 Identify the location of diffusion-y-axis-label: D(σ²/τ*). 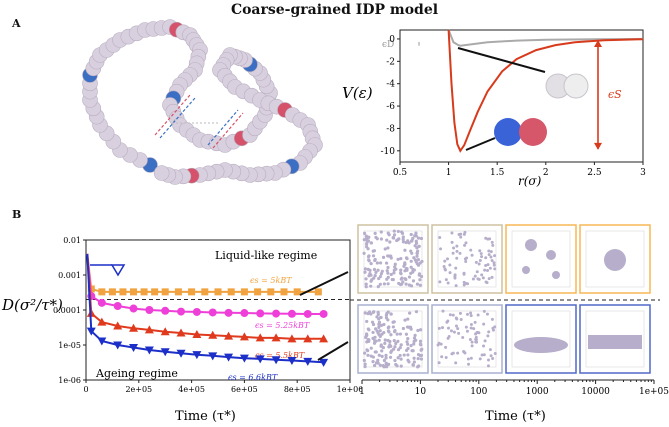
(32, 305).